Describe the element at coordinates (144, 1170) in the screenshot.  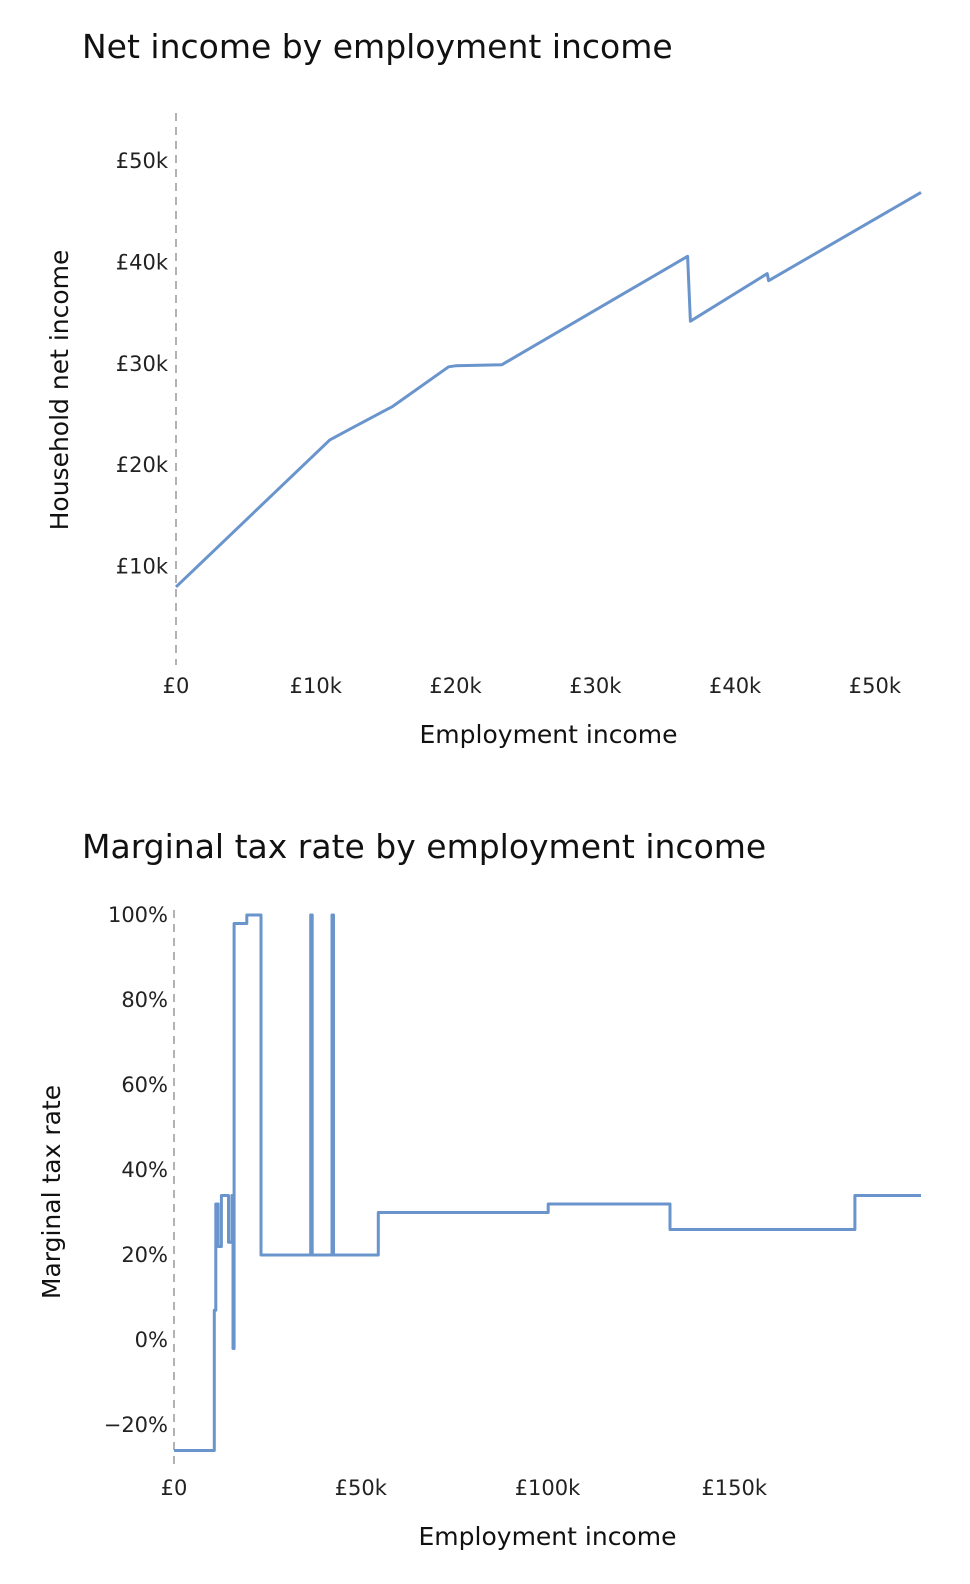
I see `y-tick-label: 40%` at that location.